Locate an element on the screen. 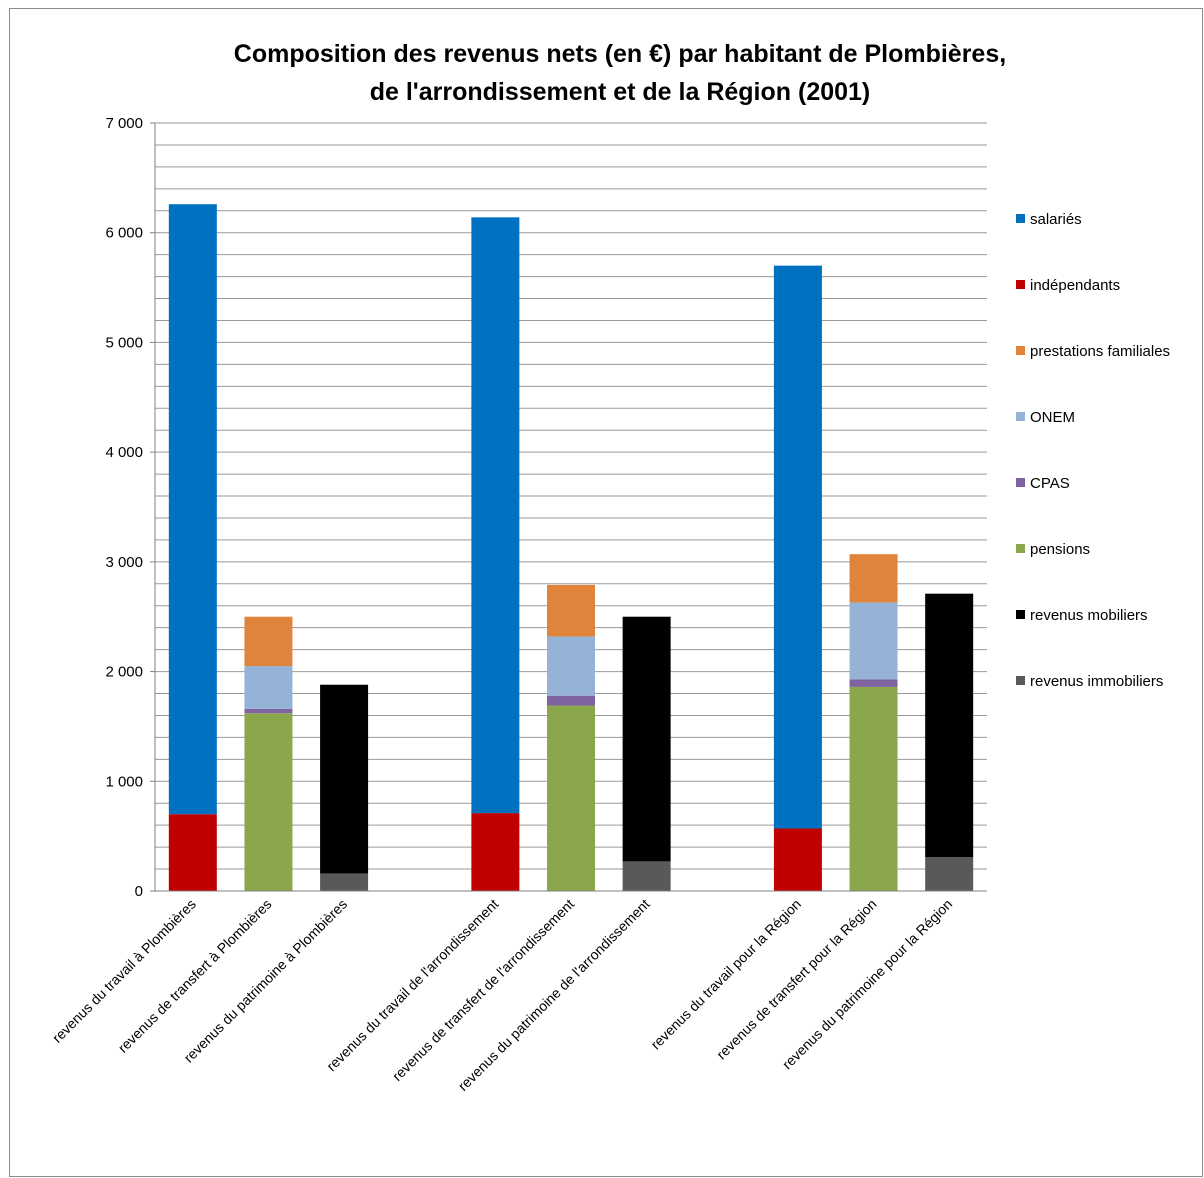 The width and height of the screenshot is (1204, 1178). y-tick-label: 5 000 is located at coordinates (124, 342).